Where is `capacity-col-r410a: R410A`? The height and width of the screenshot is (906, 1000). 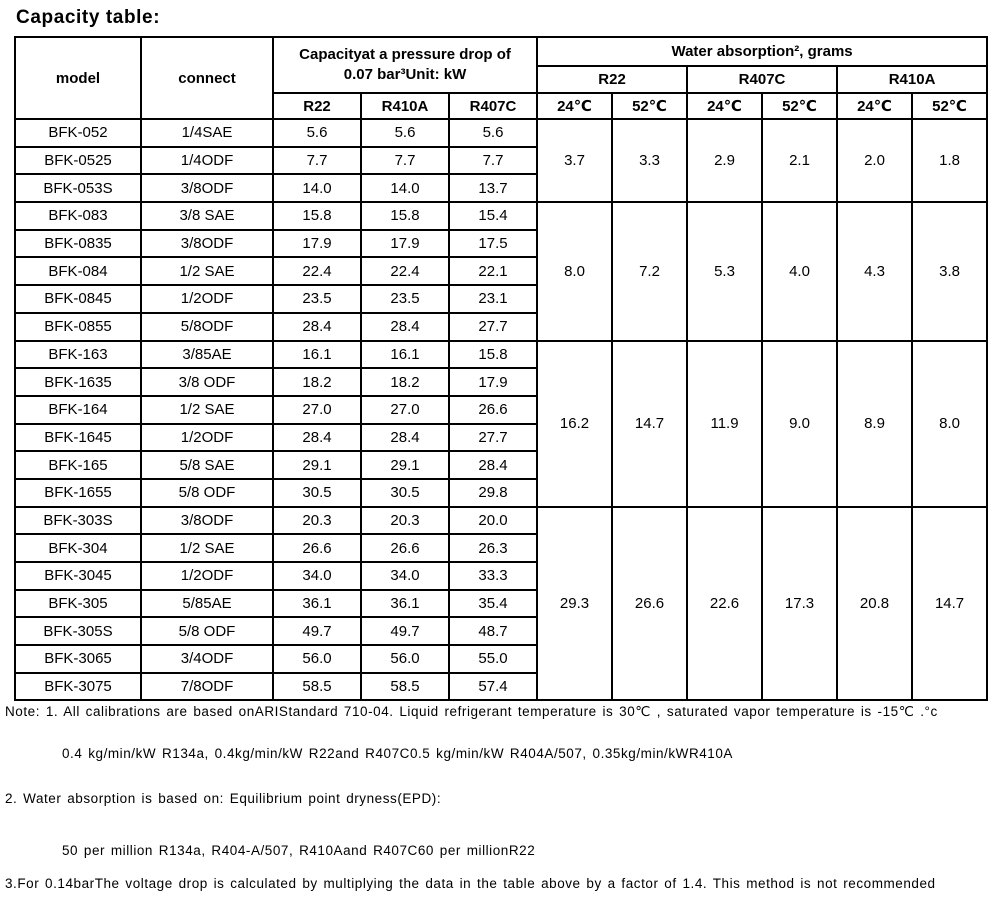
capacity-col-r410a: R410A is located at coordinates (405, 106).